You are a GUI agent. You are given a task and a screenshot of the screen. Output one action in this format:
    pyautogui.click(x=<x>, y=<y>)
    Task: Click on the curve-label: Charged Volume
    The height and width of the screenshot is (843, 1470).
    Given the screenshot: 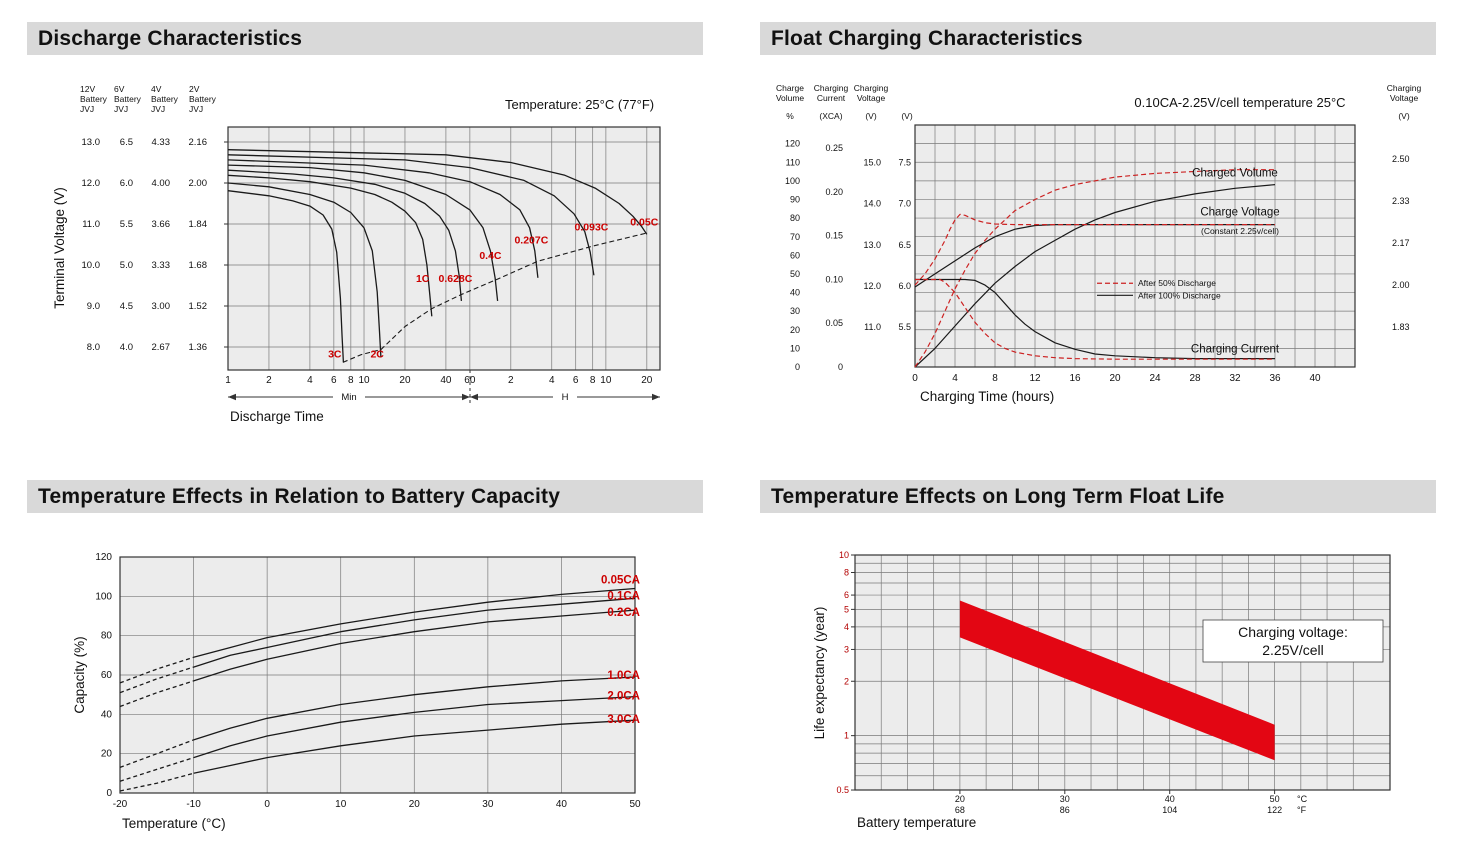 What is the action you would take?
    pyautogui.click(x=1235, y=173)
    